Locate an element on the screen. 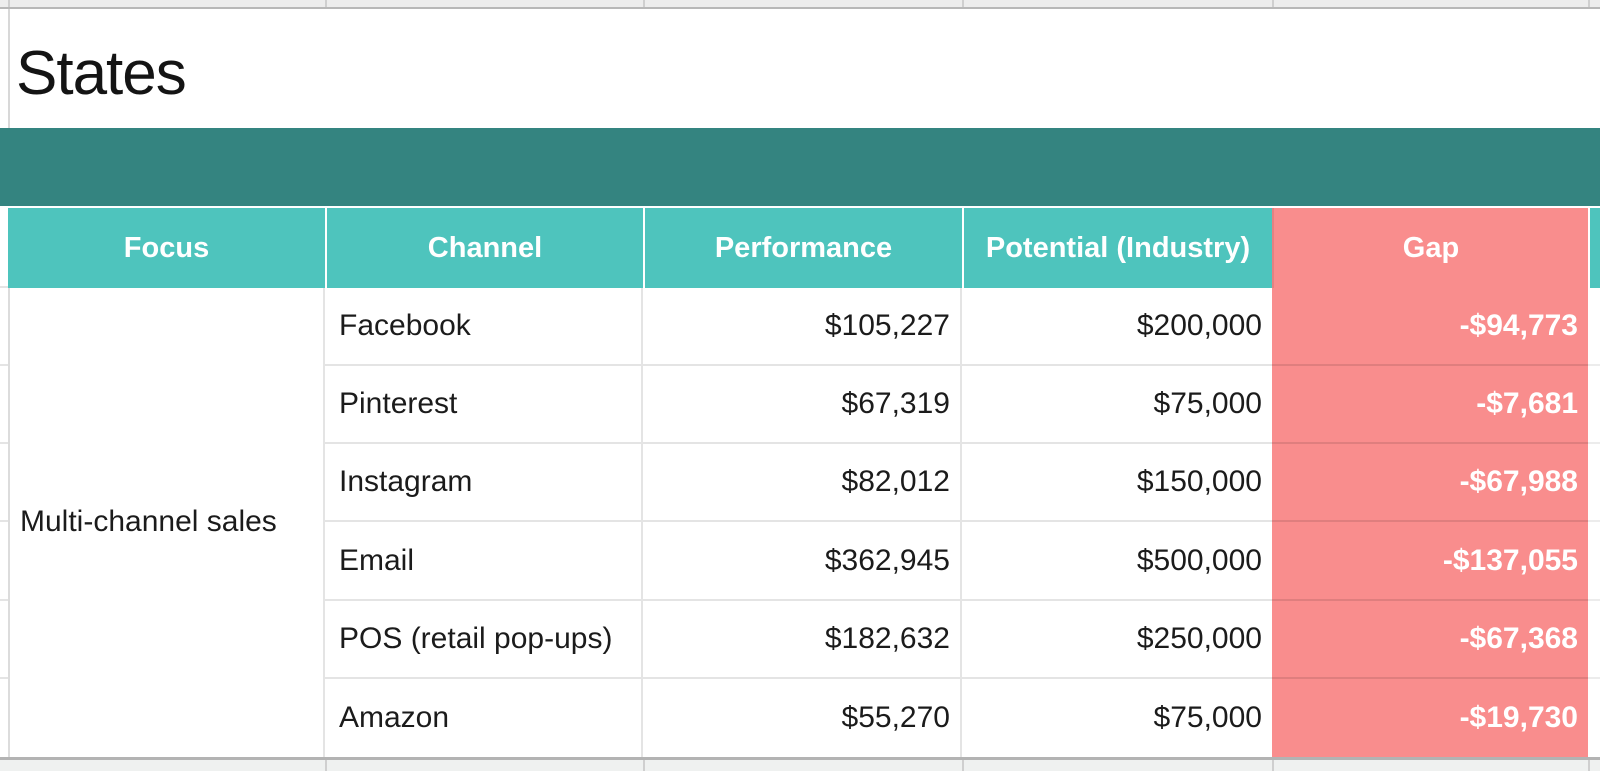 The height and width of the screenshot is (771, 1600). cell-gap: -$137,055 is located at coordinates (1430, 561).